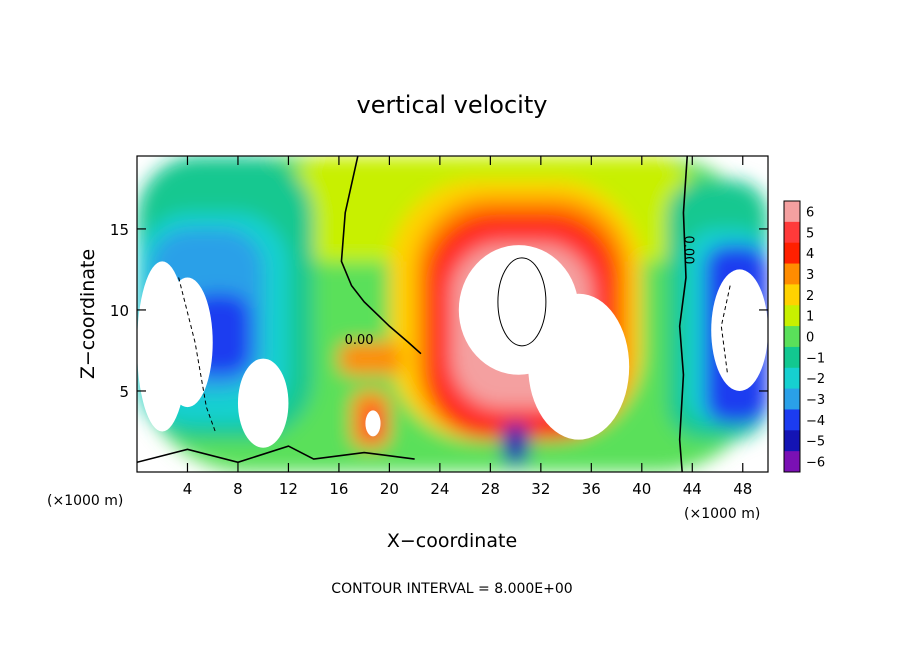  Describe the element at coordinates (815, 421) in the screenshot. I see `colorbar-label: −4` at that location.